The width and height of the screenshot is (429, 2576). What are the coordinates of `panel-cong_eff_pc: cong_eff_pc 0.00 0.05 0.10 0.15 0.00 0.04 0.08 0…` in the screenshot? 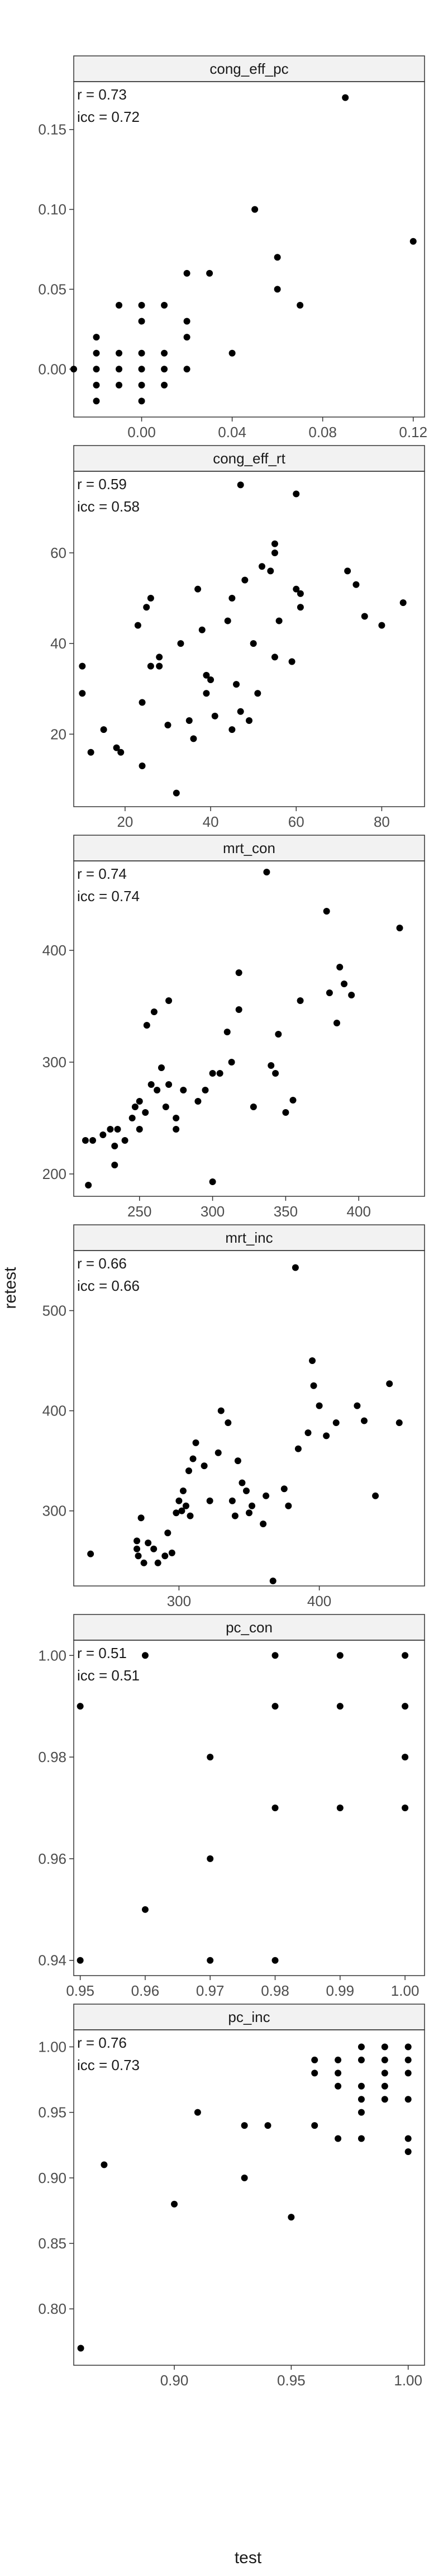 It's located at (232, 248).